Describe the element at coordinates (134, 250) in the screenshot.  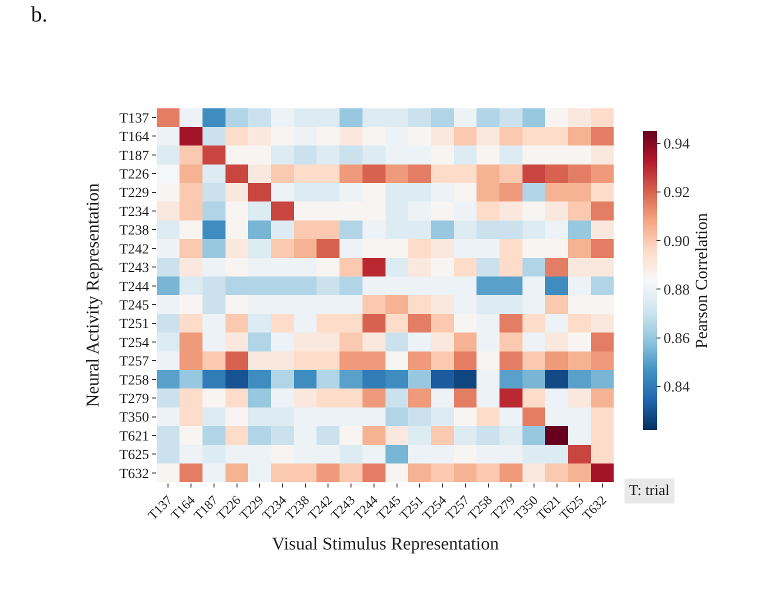
I see `y-tick-label: T242` at that location.